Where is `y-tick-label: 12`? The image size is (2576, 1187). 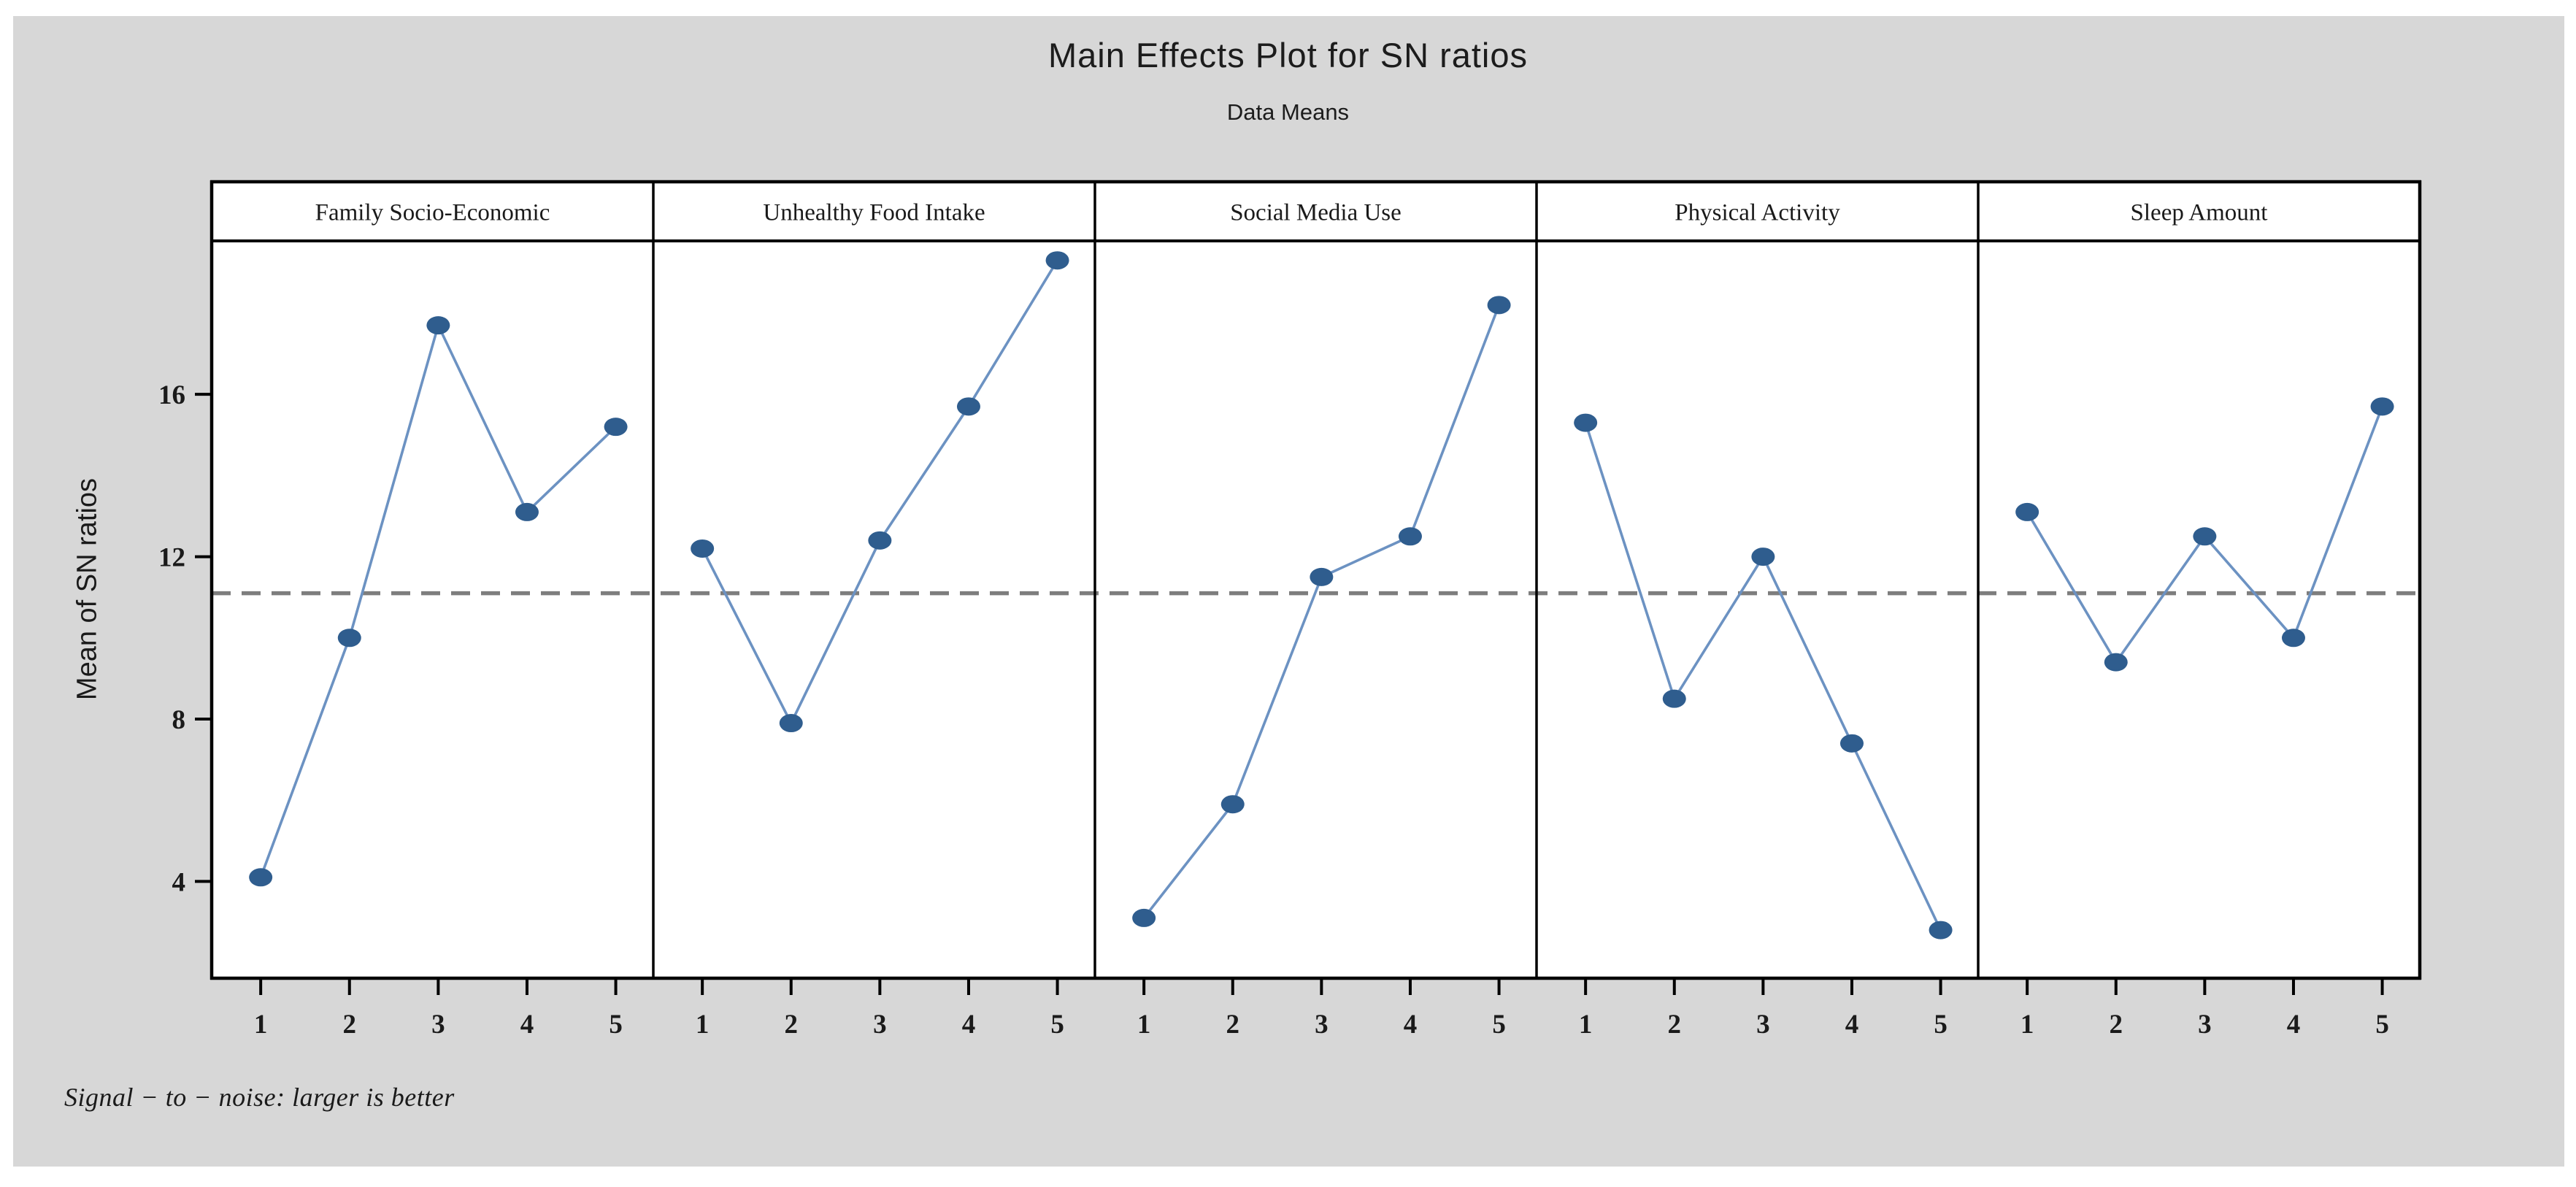 y-tick-label: 12 is located at coordinates (171, 558).